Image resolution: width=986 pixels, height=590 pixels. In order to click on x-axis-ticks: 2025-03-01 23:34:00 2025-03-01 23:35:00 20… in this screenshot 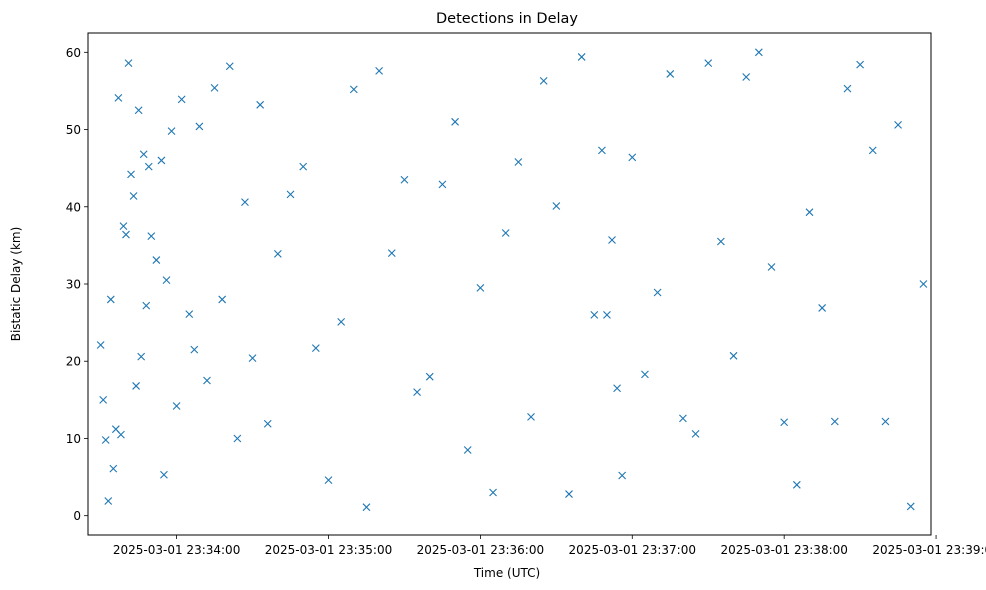, I will do `click(549, 546)`.